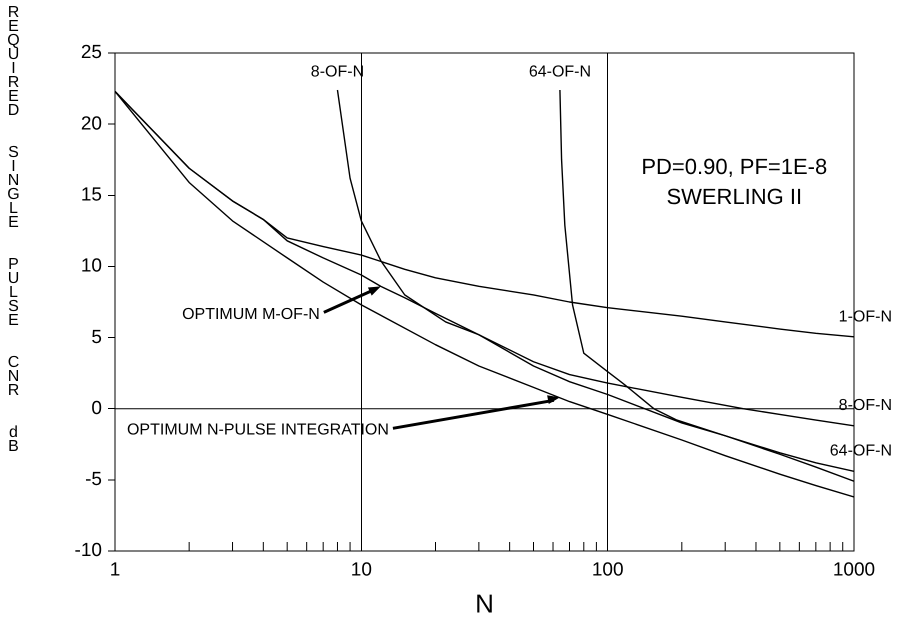  I want to click on x-tick-label: 1, so click(115, 570).